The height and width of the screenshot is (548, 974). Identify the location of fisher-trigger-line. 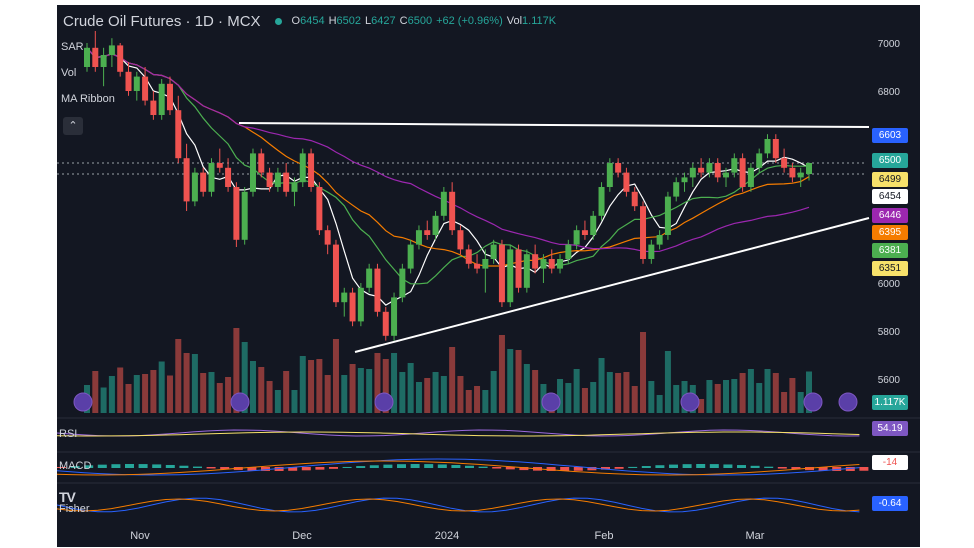
(458, 505).